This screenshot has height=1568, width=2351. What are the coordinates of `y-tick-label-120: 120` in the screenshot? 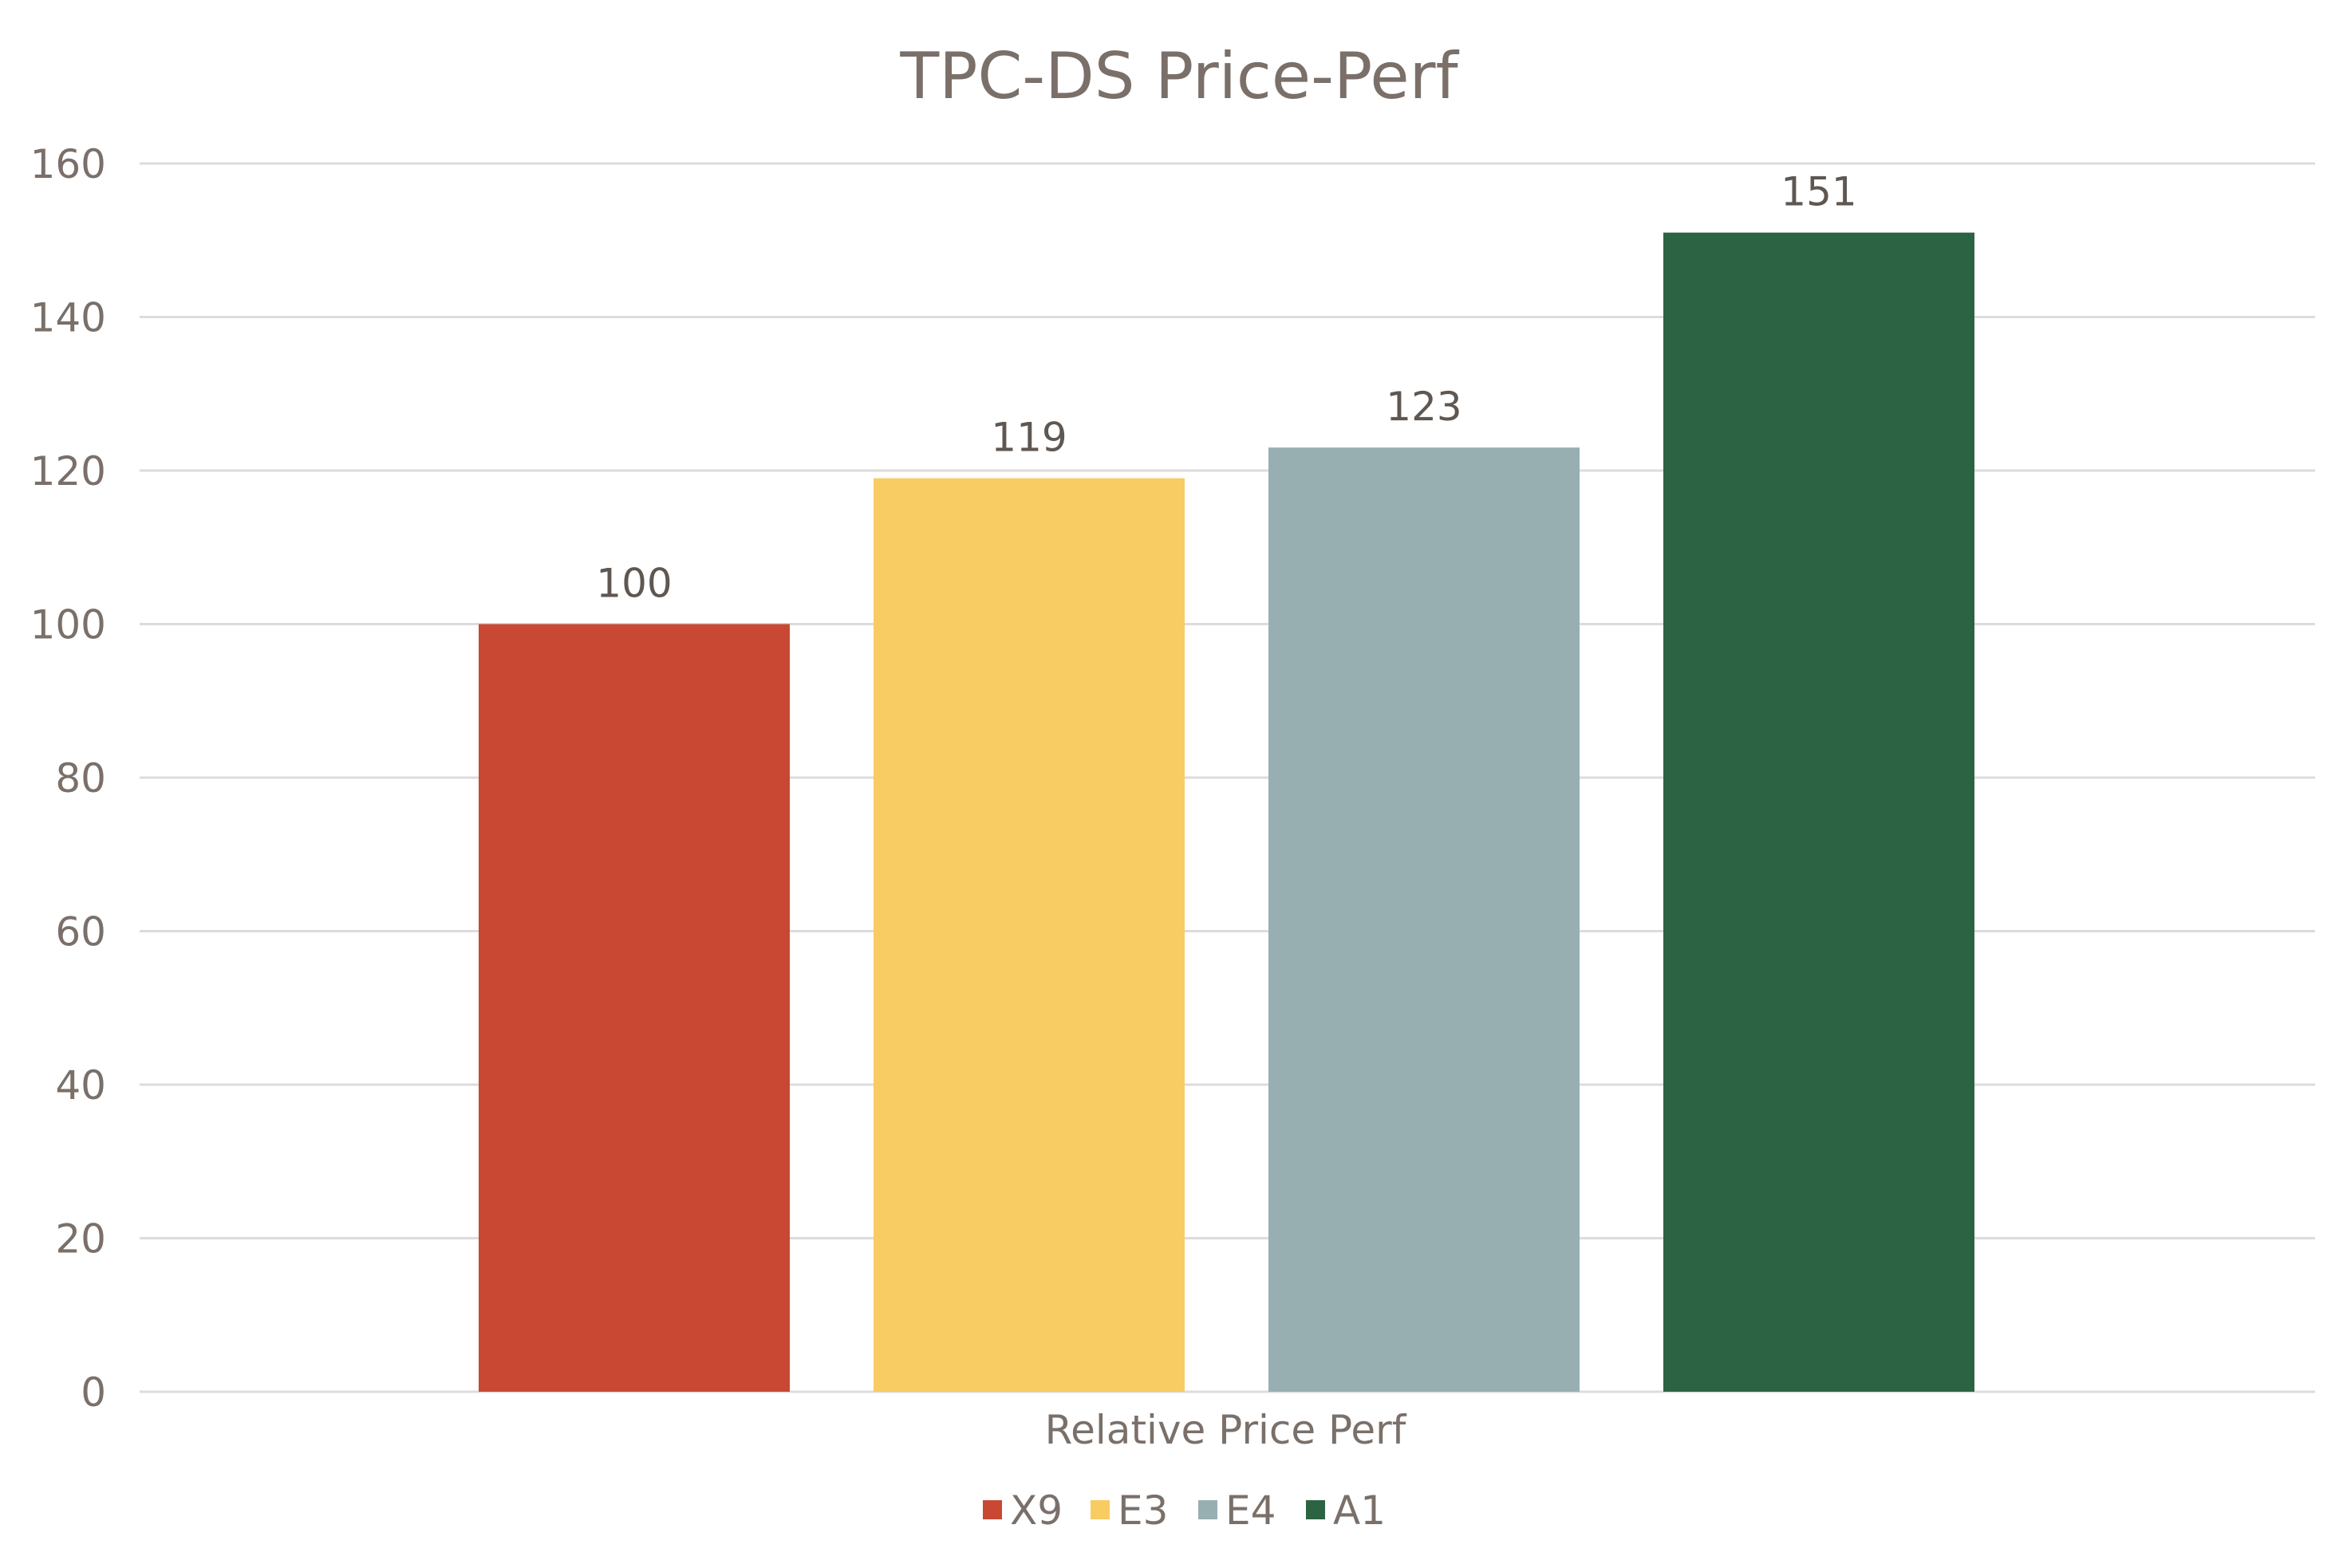 It's located at (68, 471).